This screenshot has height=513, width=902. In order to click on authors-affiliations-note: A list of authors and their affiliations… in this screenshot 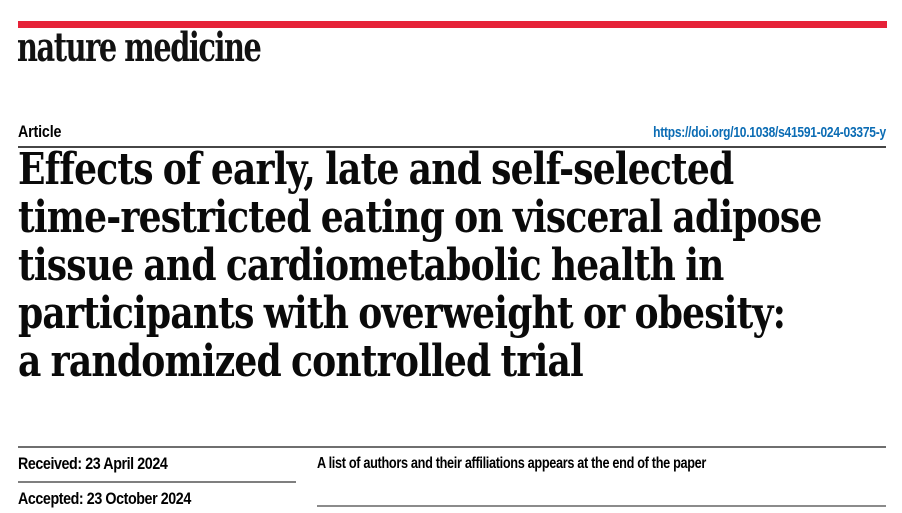, I will do `click(512, 463)`.